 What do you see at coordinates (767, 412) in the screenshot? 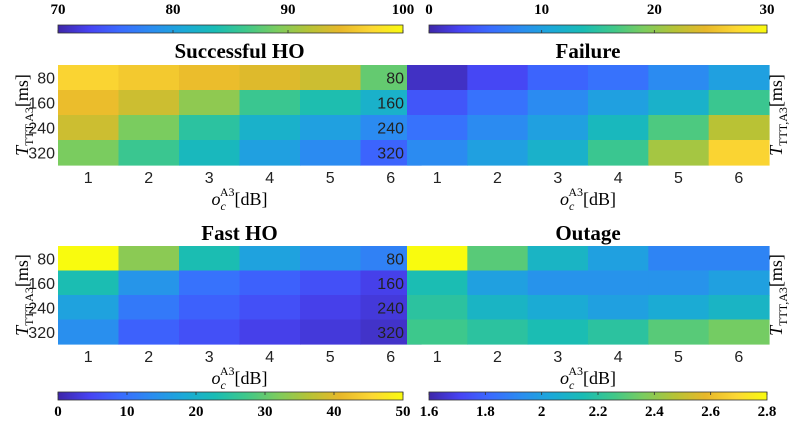
I see `colorbar-tick-label: 2.8` at bounding box center [767, 412].